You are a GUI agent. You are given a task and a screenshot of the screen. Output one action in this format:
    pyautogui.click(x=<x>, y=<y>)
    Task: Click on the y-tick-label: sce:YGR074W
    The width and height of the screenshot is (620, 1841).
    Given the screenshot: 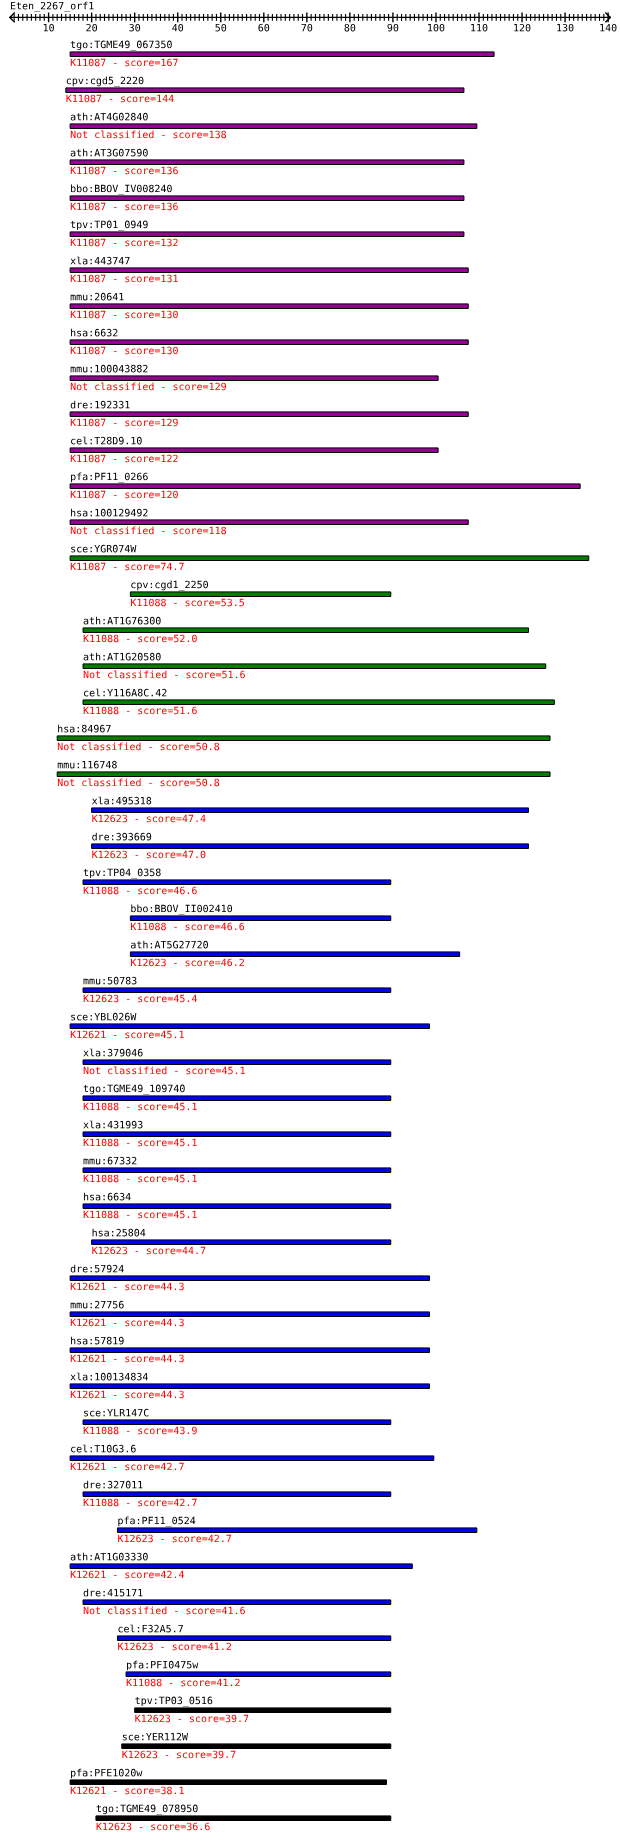 What is the action you would take?
    pyautogui.click(x=104, y=548)
    